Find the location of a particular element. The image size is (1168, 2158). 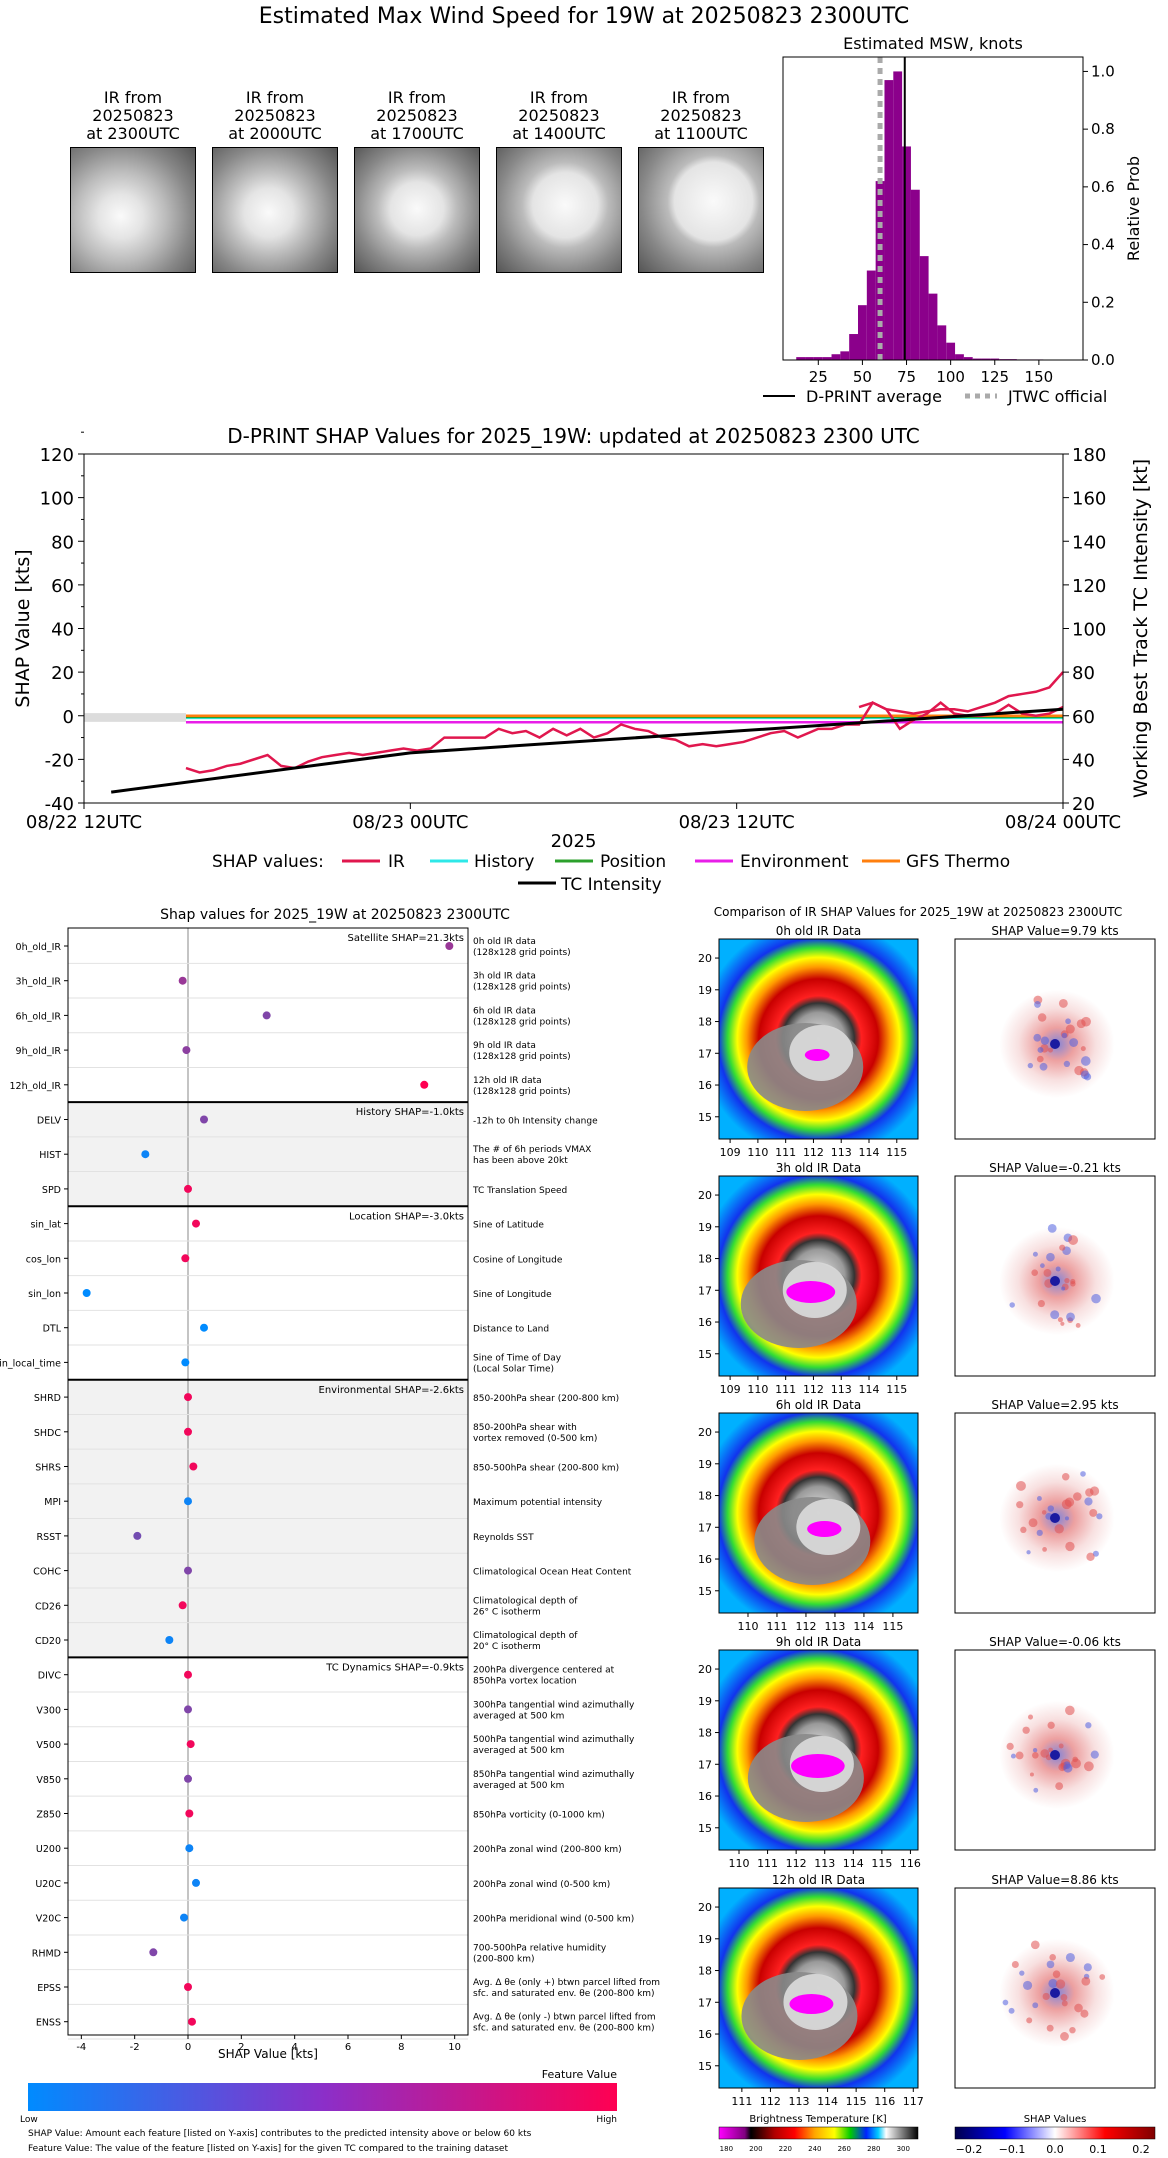

feature-description: has been above 20kt is located at coordinates (520, 1161).